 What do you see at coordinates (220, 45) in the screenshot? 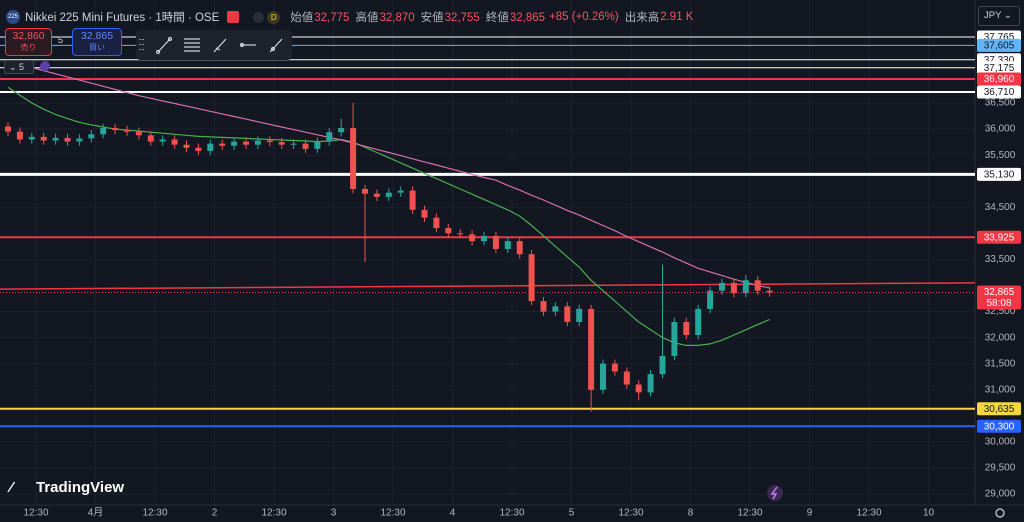
I see `tool-brush` at bounding box center [220, 45].